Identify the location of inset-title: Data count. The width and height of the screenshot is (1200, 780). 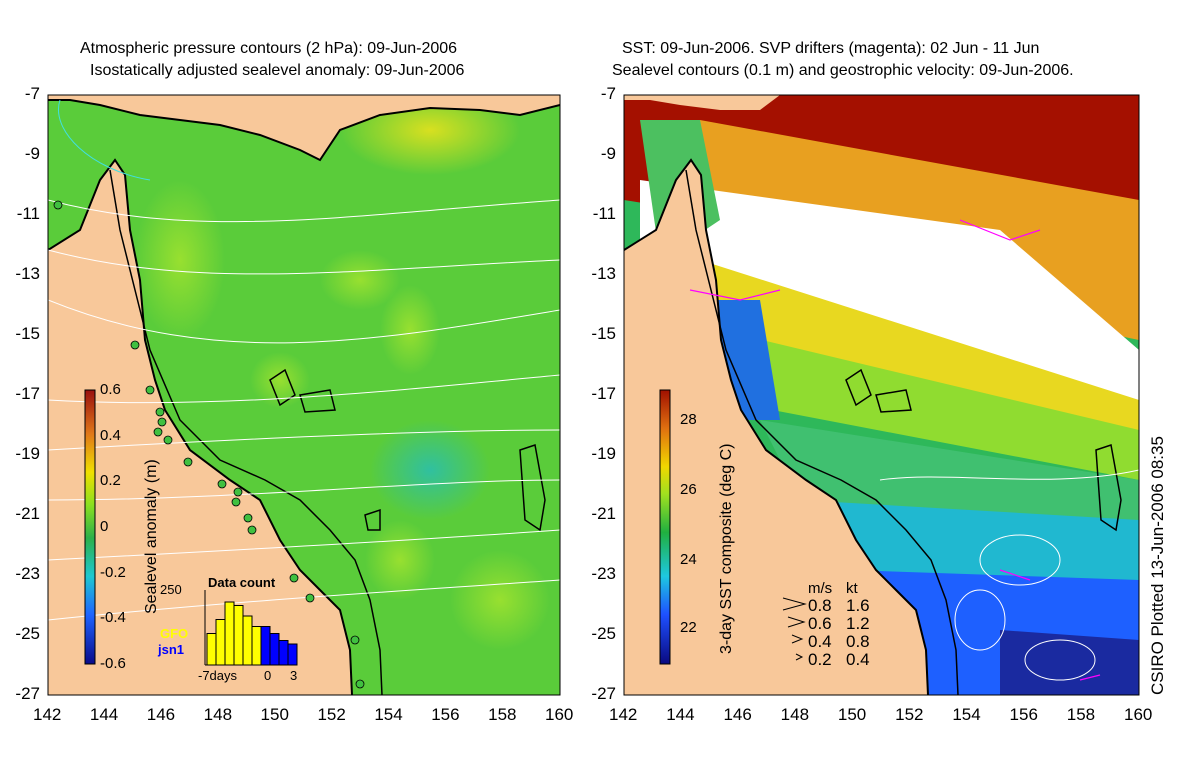
(242, 582).